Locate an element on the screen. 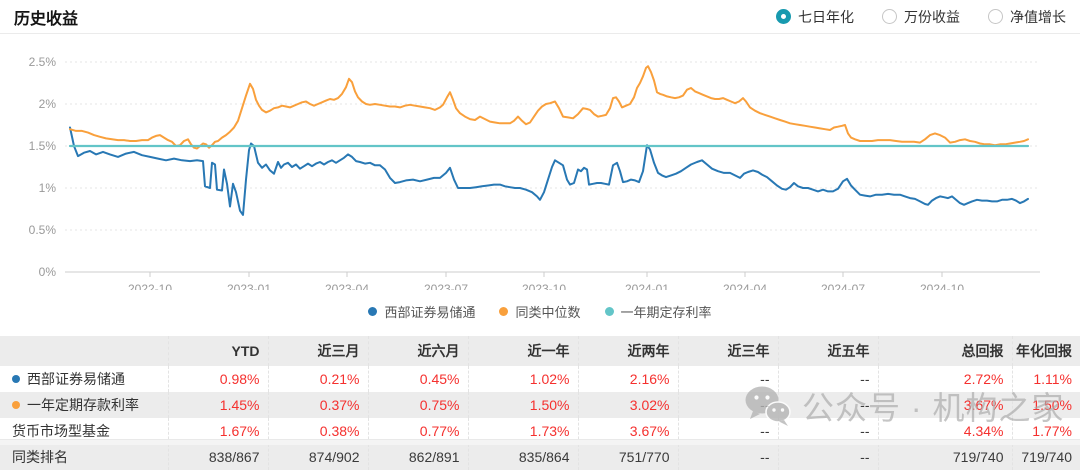 Image resolution: width=1080 pixels, height=470 pixels. table-cell: 1.45% is located at coordinates (217, 405).